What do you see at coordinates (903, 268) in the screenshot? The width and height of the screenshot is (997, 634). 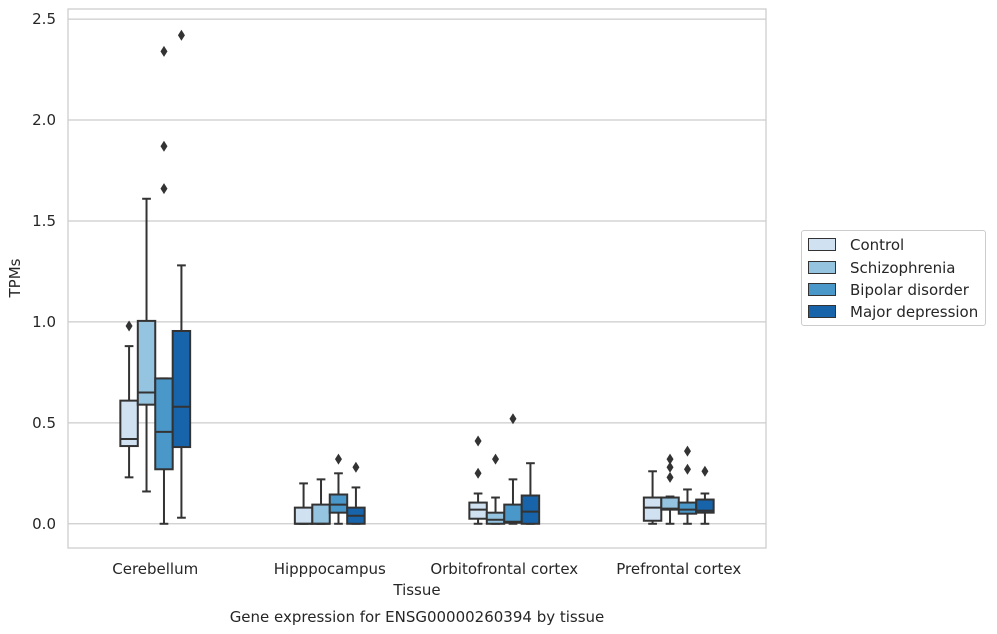 I see `legend-label-schizophrenia: Schizophrenia` at bounding box center [903, 268].